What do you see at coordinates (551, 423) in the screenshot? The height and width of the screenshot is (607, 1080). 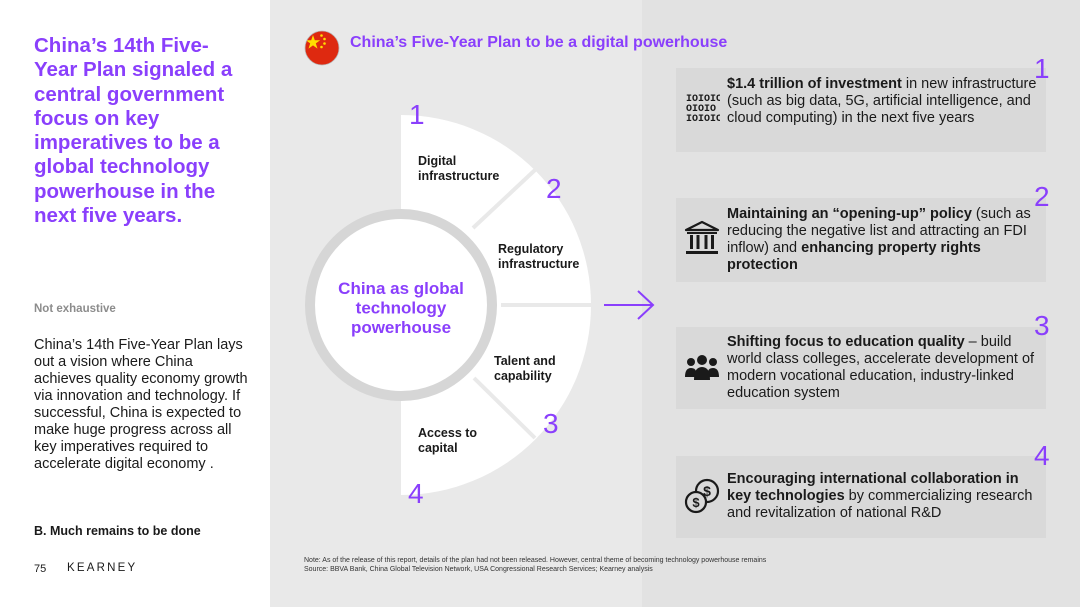 I see `segment-number: 3` at bounding box center [551, 423].